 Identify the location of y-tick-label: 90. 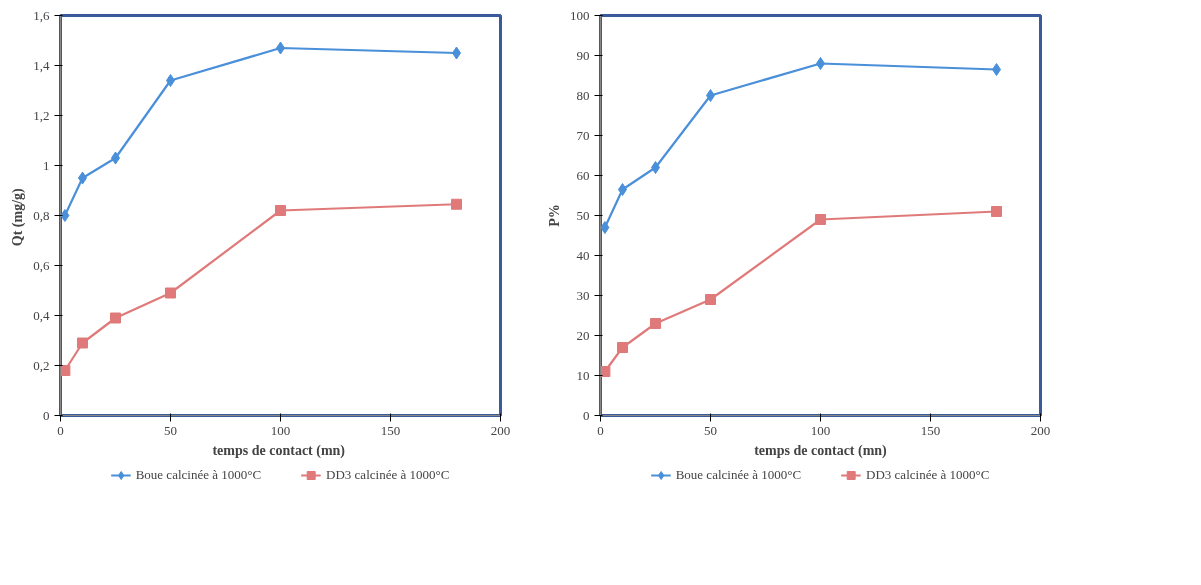
(583, 55).